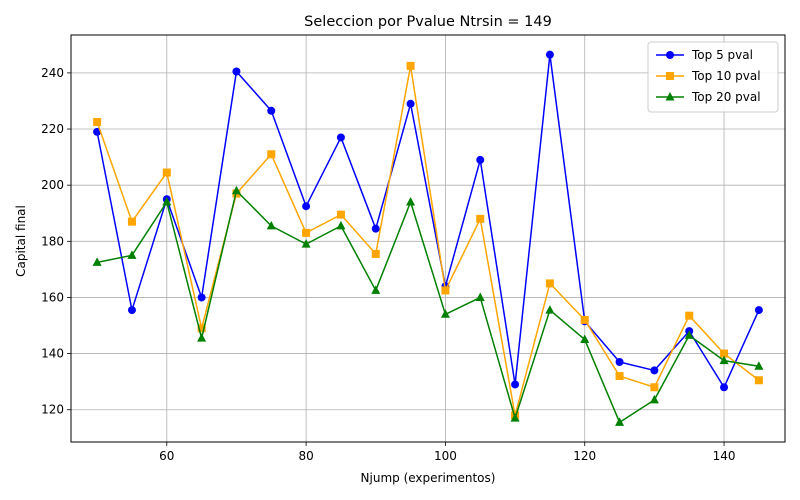 The image size is (800, 500). Describe the element at coordinates (52, 185) in the screenshot. I see `y-tick-label: 200` at that location.